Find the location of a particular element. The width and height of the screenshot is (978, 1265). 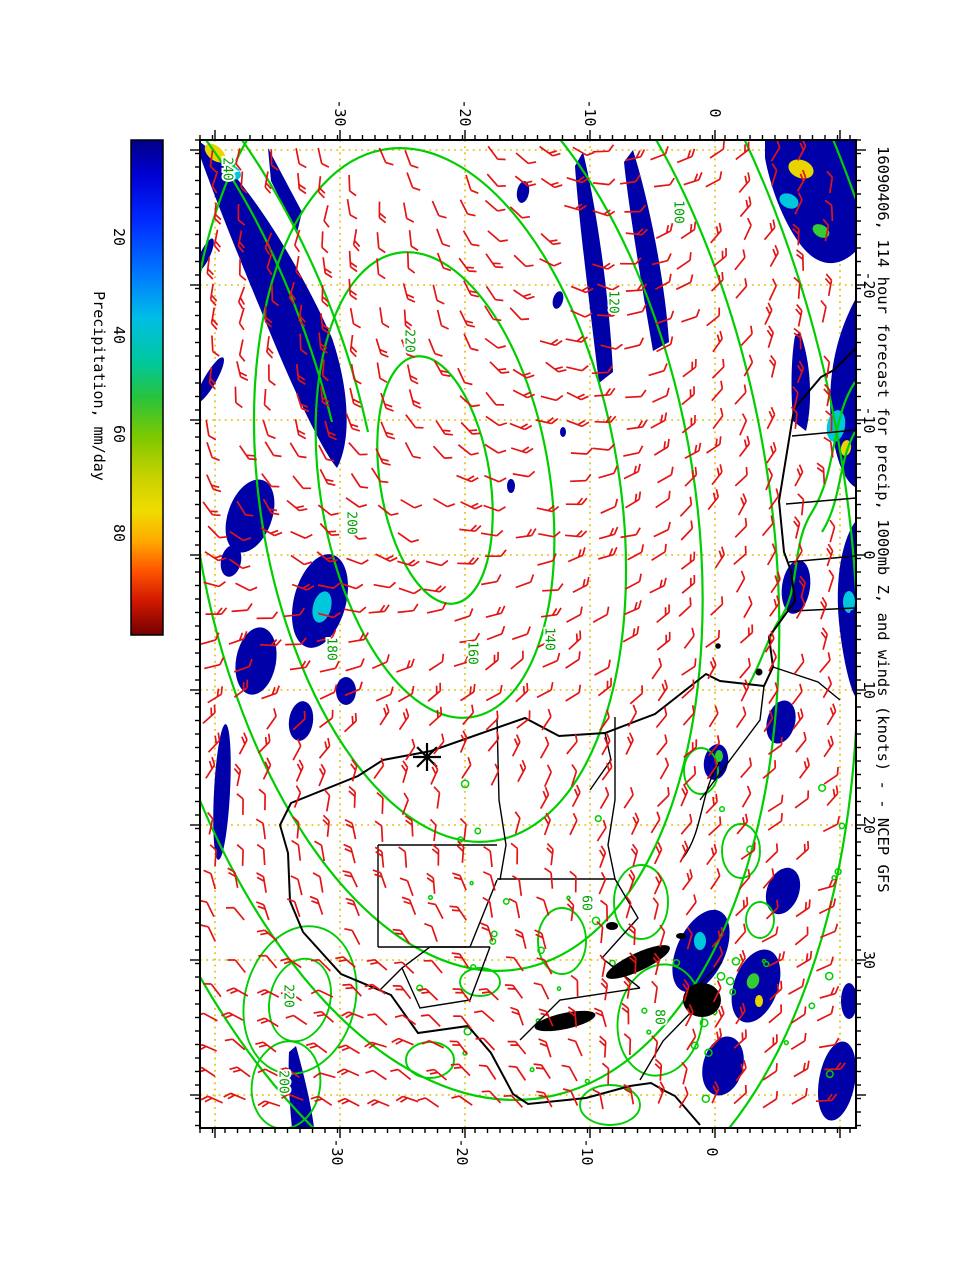

top-axis-labels: -30 -20 -10 0 is located at coordinates (527, 112).